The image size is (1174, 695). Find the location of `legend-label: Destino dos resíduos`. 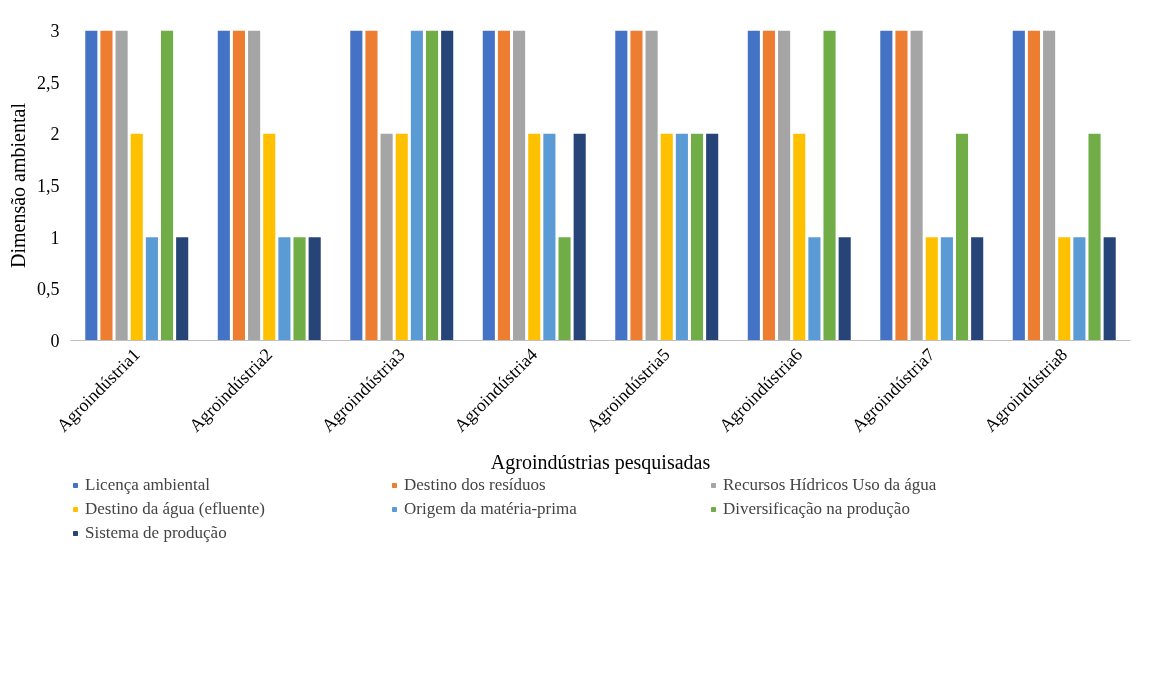

legend-label: Destino dos resíduos is located at coordinates (475, 485).